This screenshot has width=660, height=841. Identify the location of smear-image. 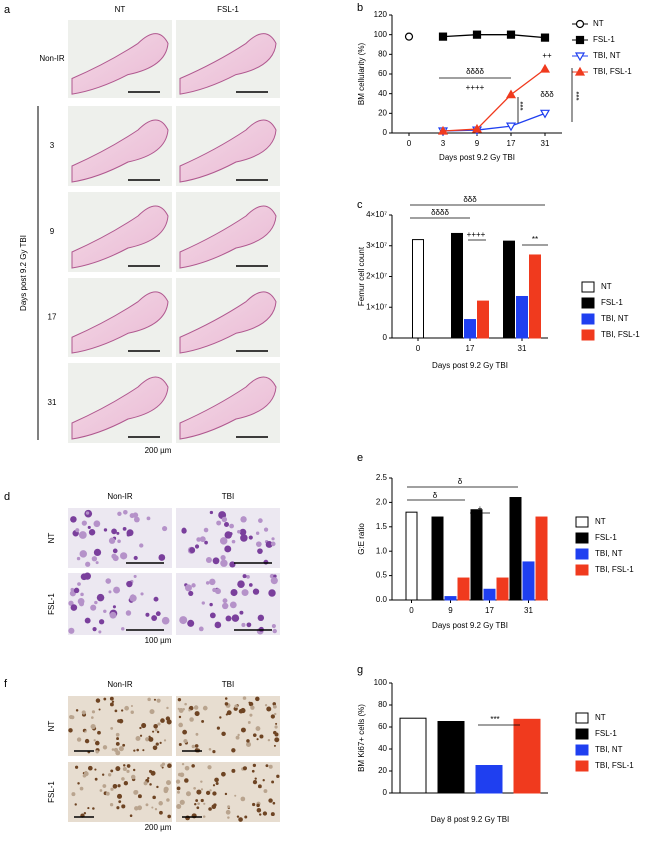
(120, 538).